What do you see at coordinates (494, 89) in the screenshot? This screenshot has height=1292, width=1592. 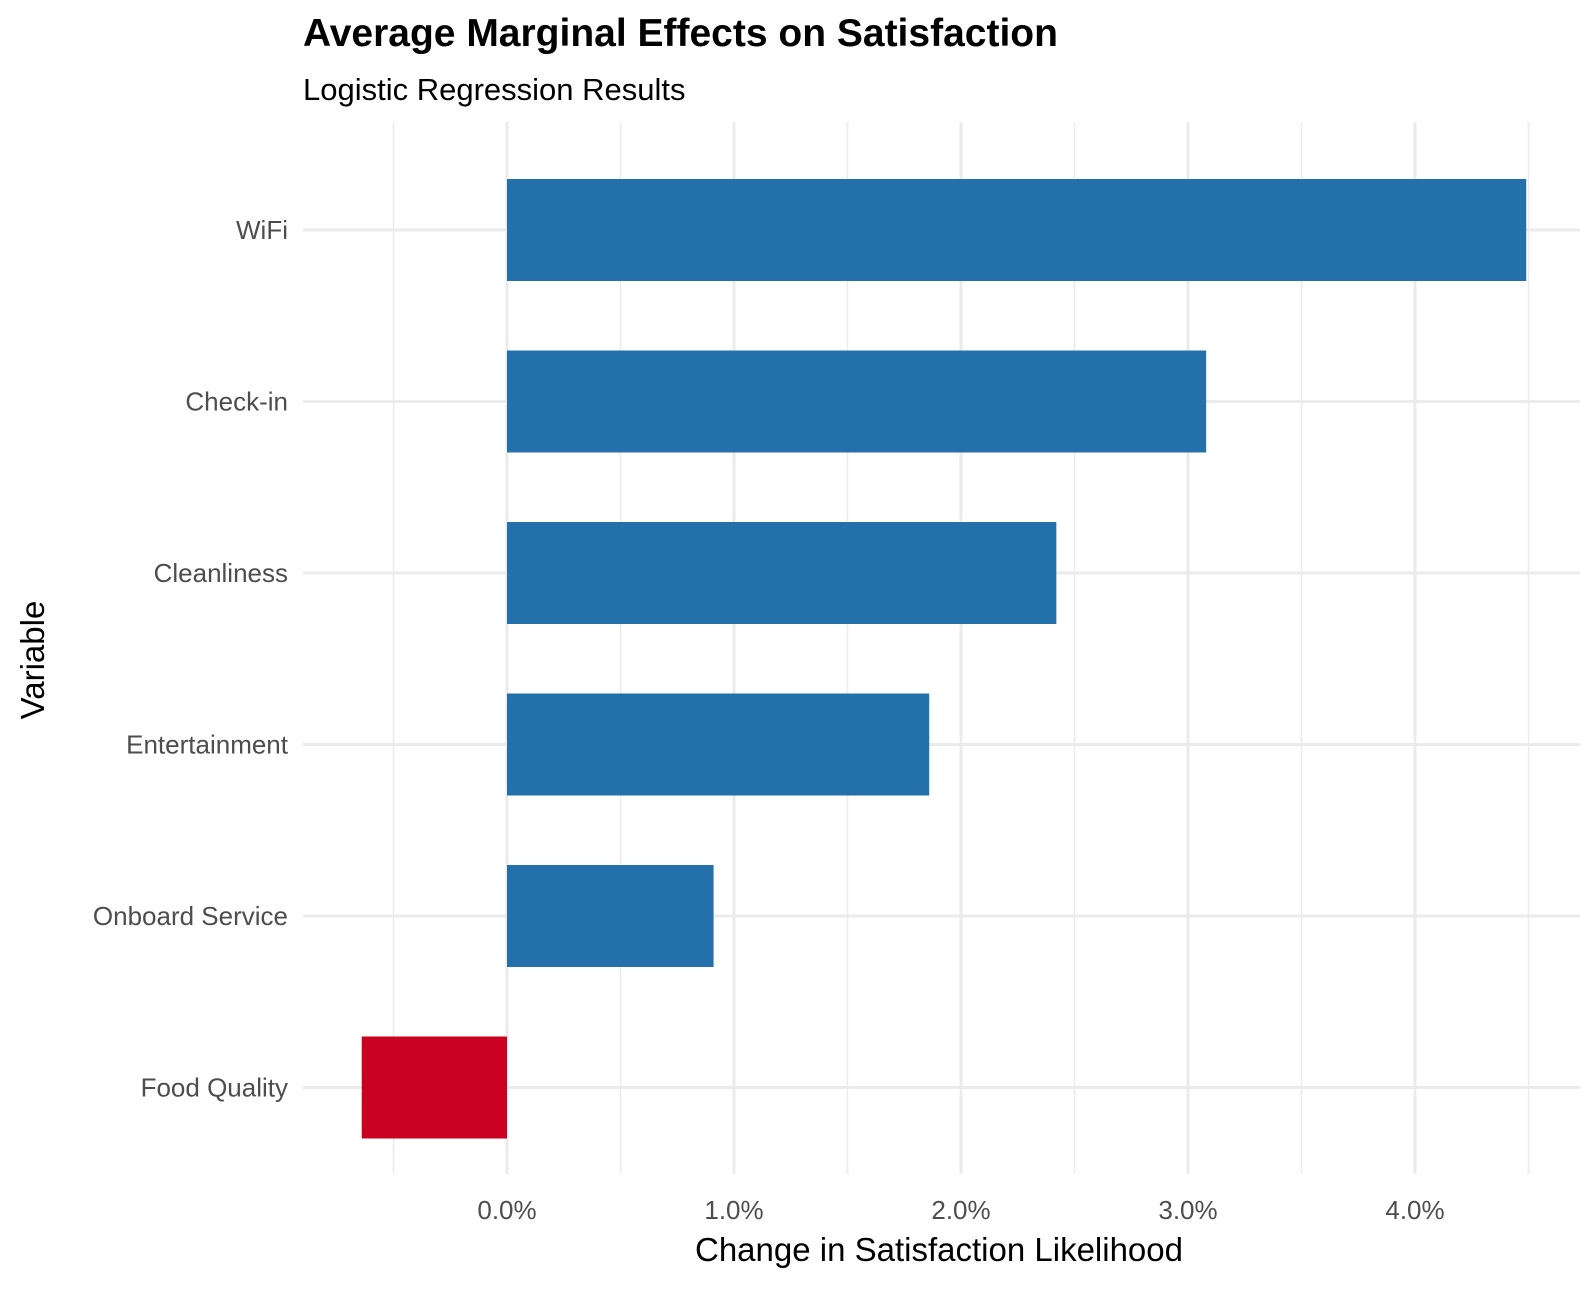 I see `chart-subtitle: Logistic Regression Results` at bounding box center [494, 89].